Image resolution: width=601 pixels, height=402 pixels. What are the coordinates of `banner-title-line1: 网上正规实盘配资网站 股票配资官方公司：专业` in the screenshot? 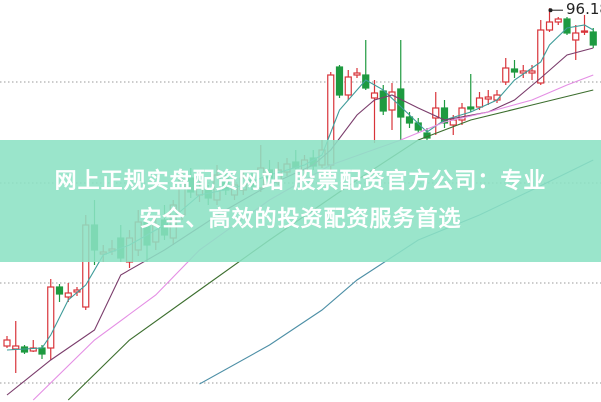 It's located at (300, 181).